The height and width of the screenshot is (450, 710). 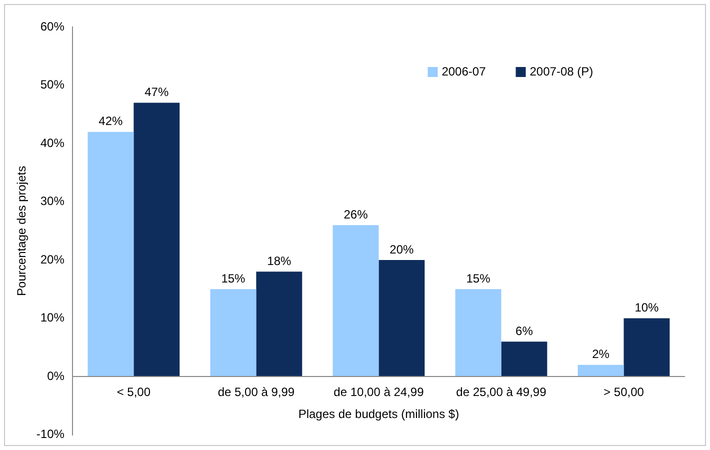 I want to click on x-tick-label: de 5,00 à 9,99, so click(x=256, y=391).